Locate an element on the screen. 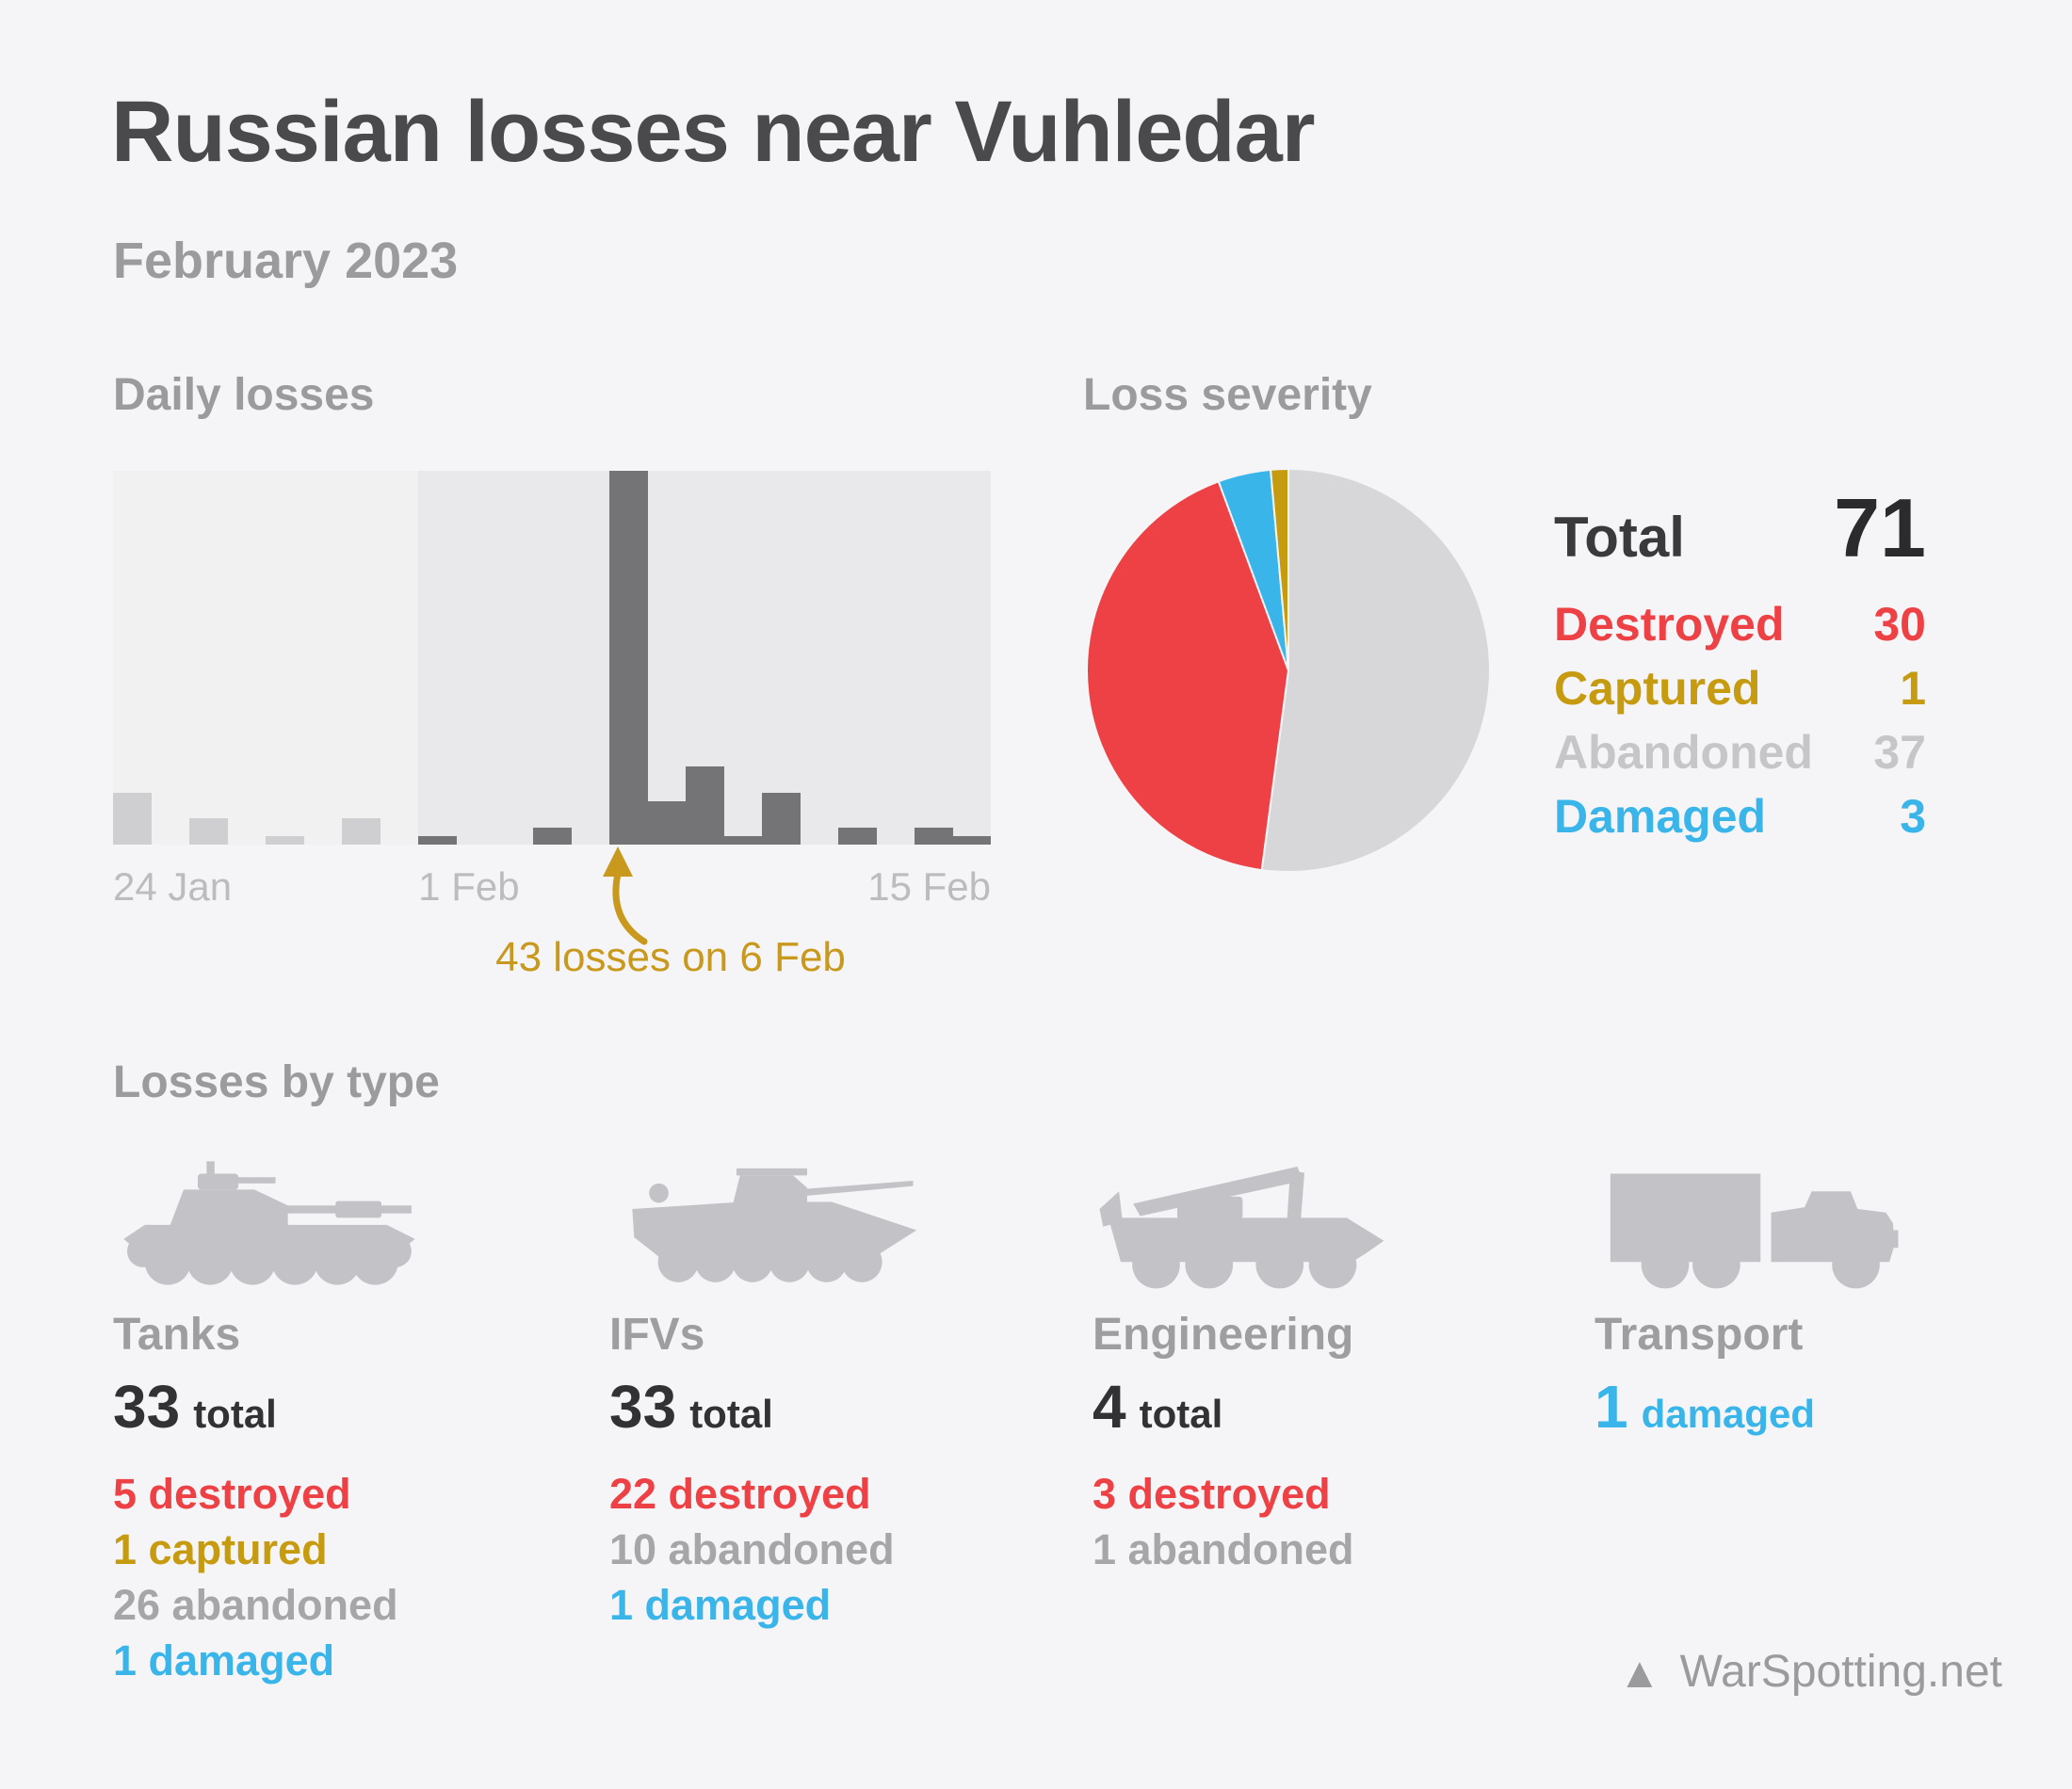 Image resolution: width=2072 pixels, height=1789 pixels. stat-destroyed: 3 destroyed is located at coordinates (1212, 1494).